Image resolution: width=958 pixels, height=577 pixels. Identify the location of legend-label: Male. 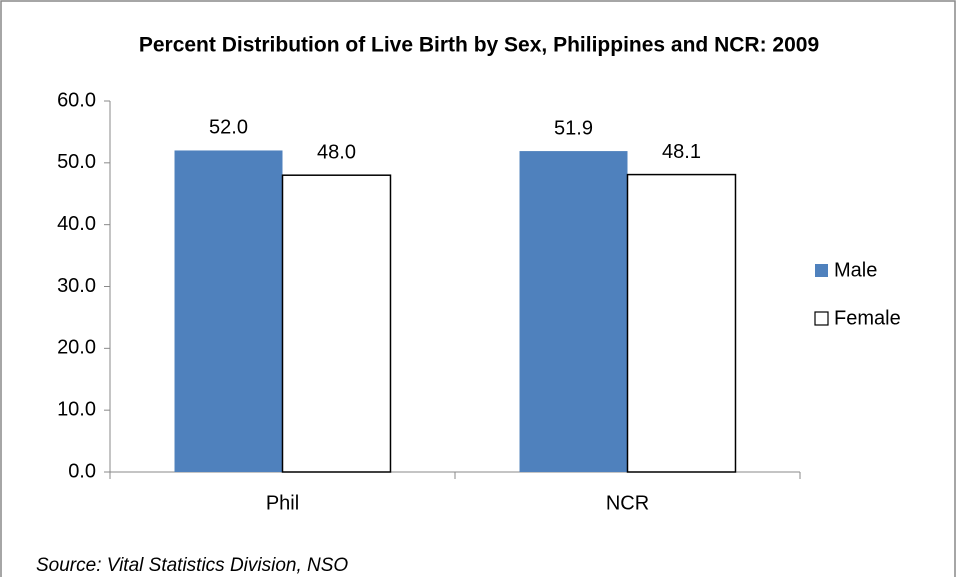
(855, 270).